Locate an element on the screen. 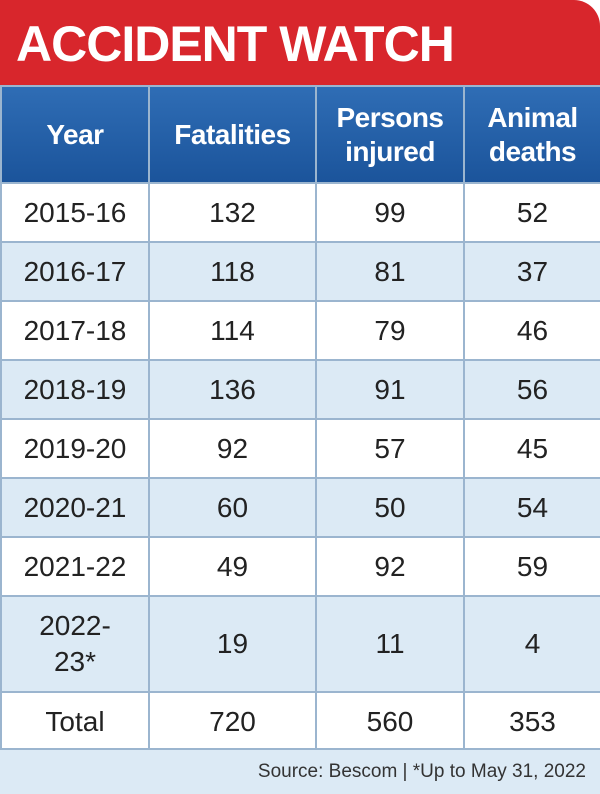 The height and width of the screenshot is (794, 600). cell: 353 is located at coordinates (531, 721).